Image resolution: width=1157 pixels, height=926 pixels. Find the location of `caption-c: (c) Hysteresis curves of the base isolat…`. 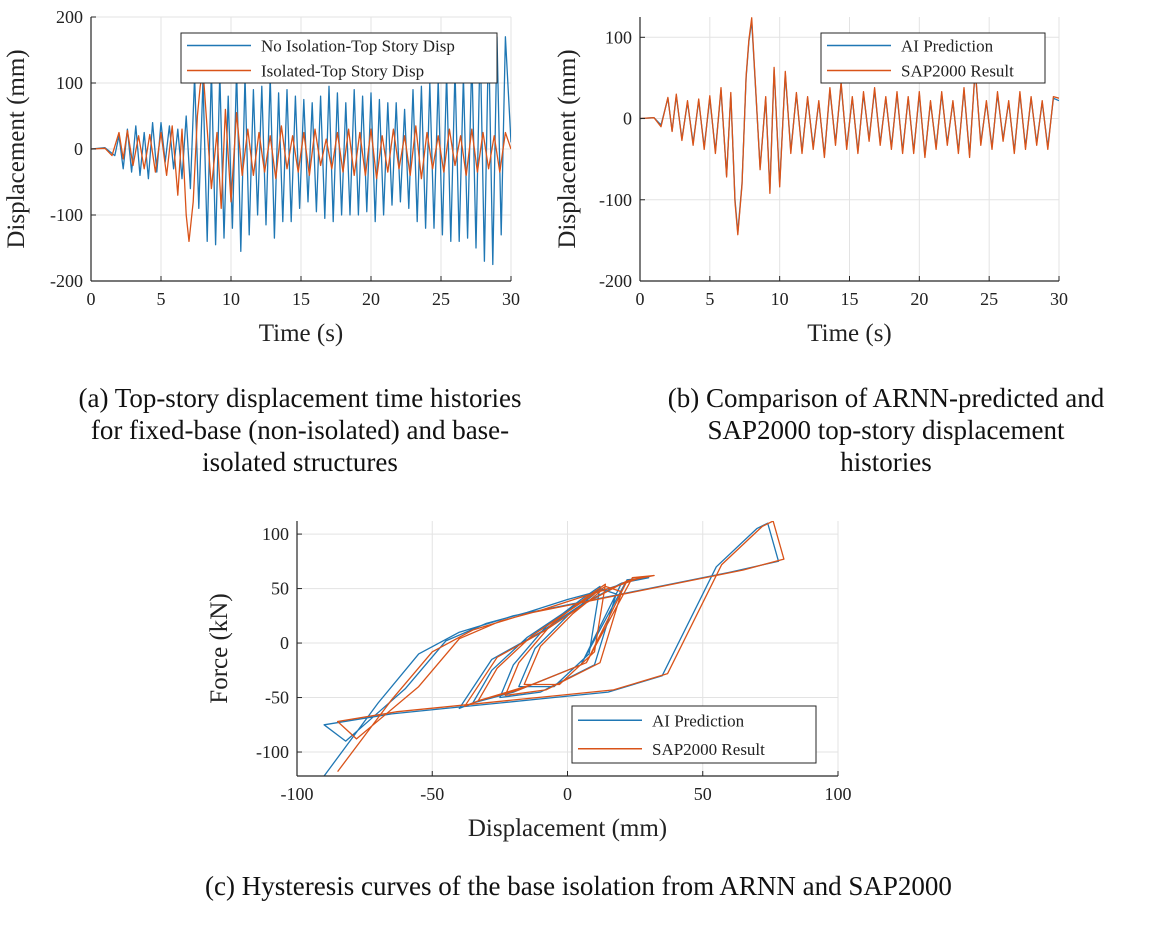

caption-c: (c) Hysteresis curves of the base isolat… is located at coordinates (578, 886).